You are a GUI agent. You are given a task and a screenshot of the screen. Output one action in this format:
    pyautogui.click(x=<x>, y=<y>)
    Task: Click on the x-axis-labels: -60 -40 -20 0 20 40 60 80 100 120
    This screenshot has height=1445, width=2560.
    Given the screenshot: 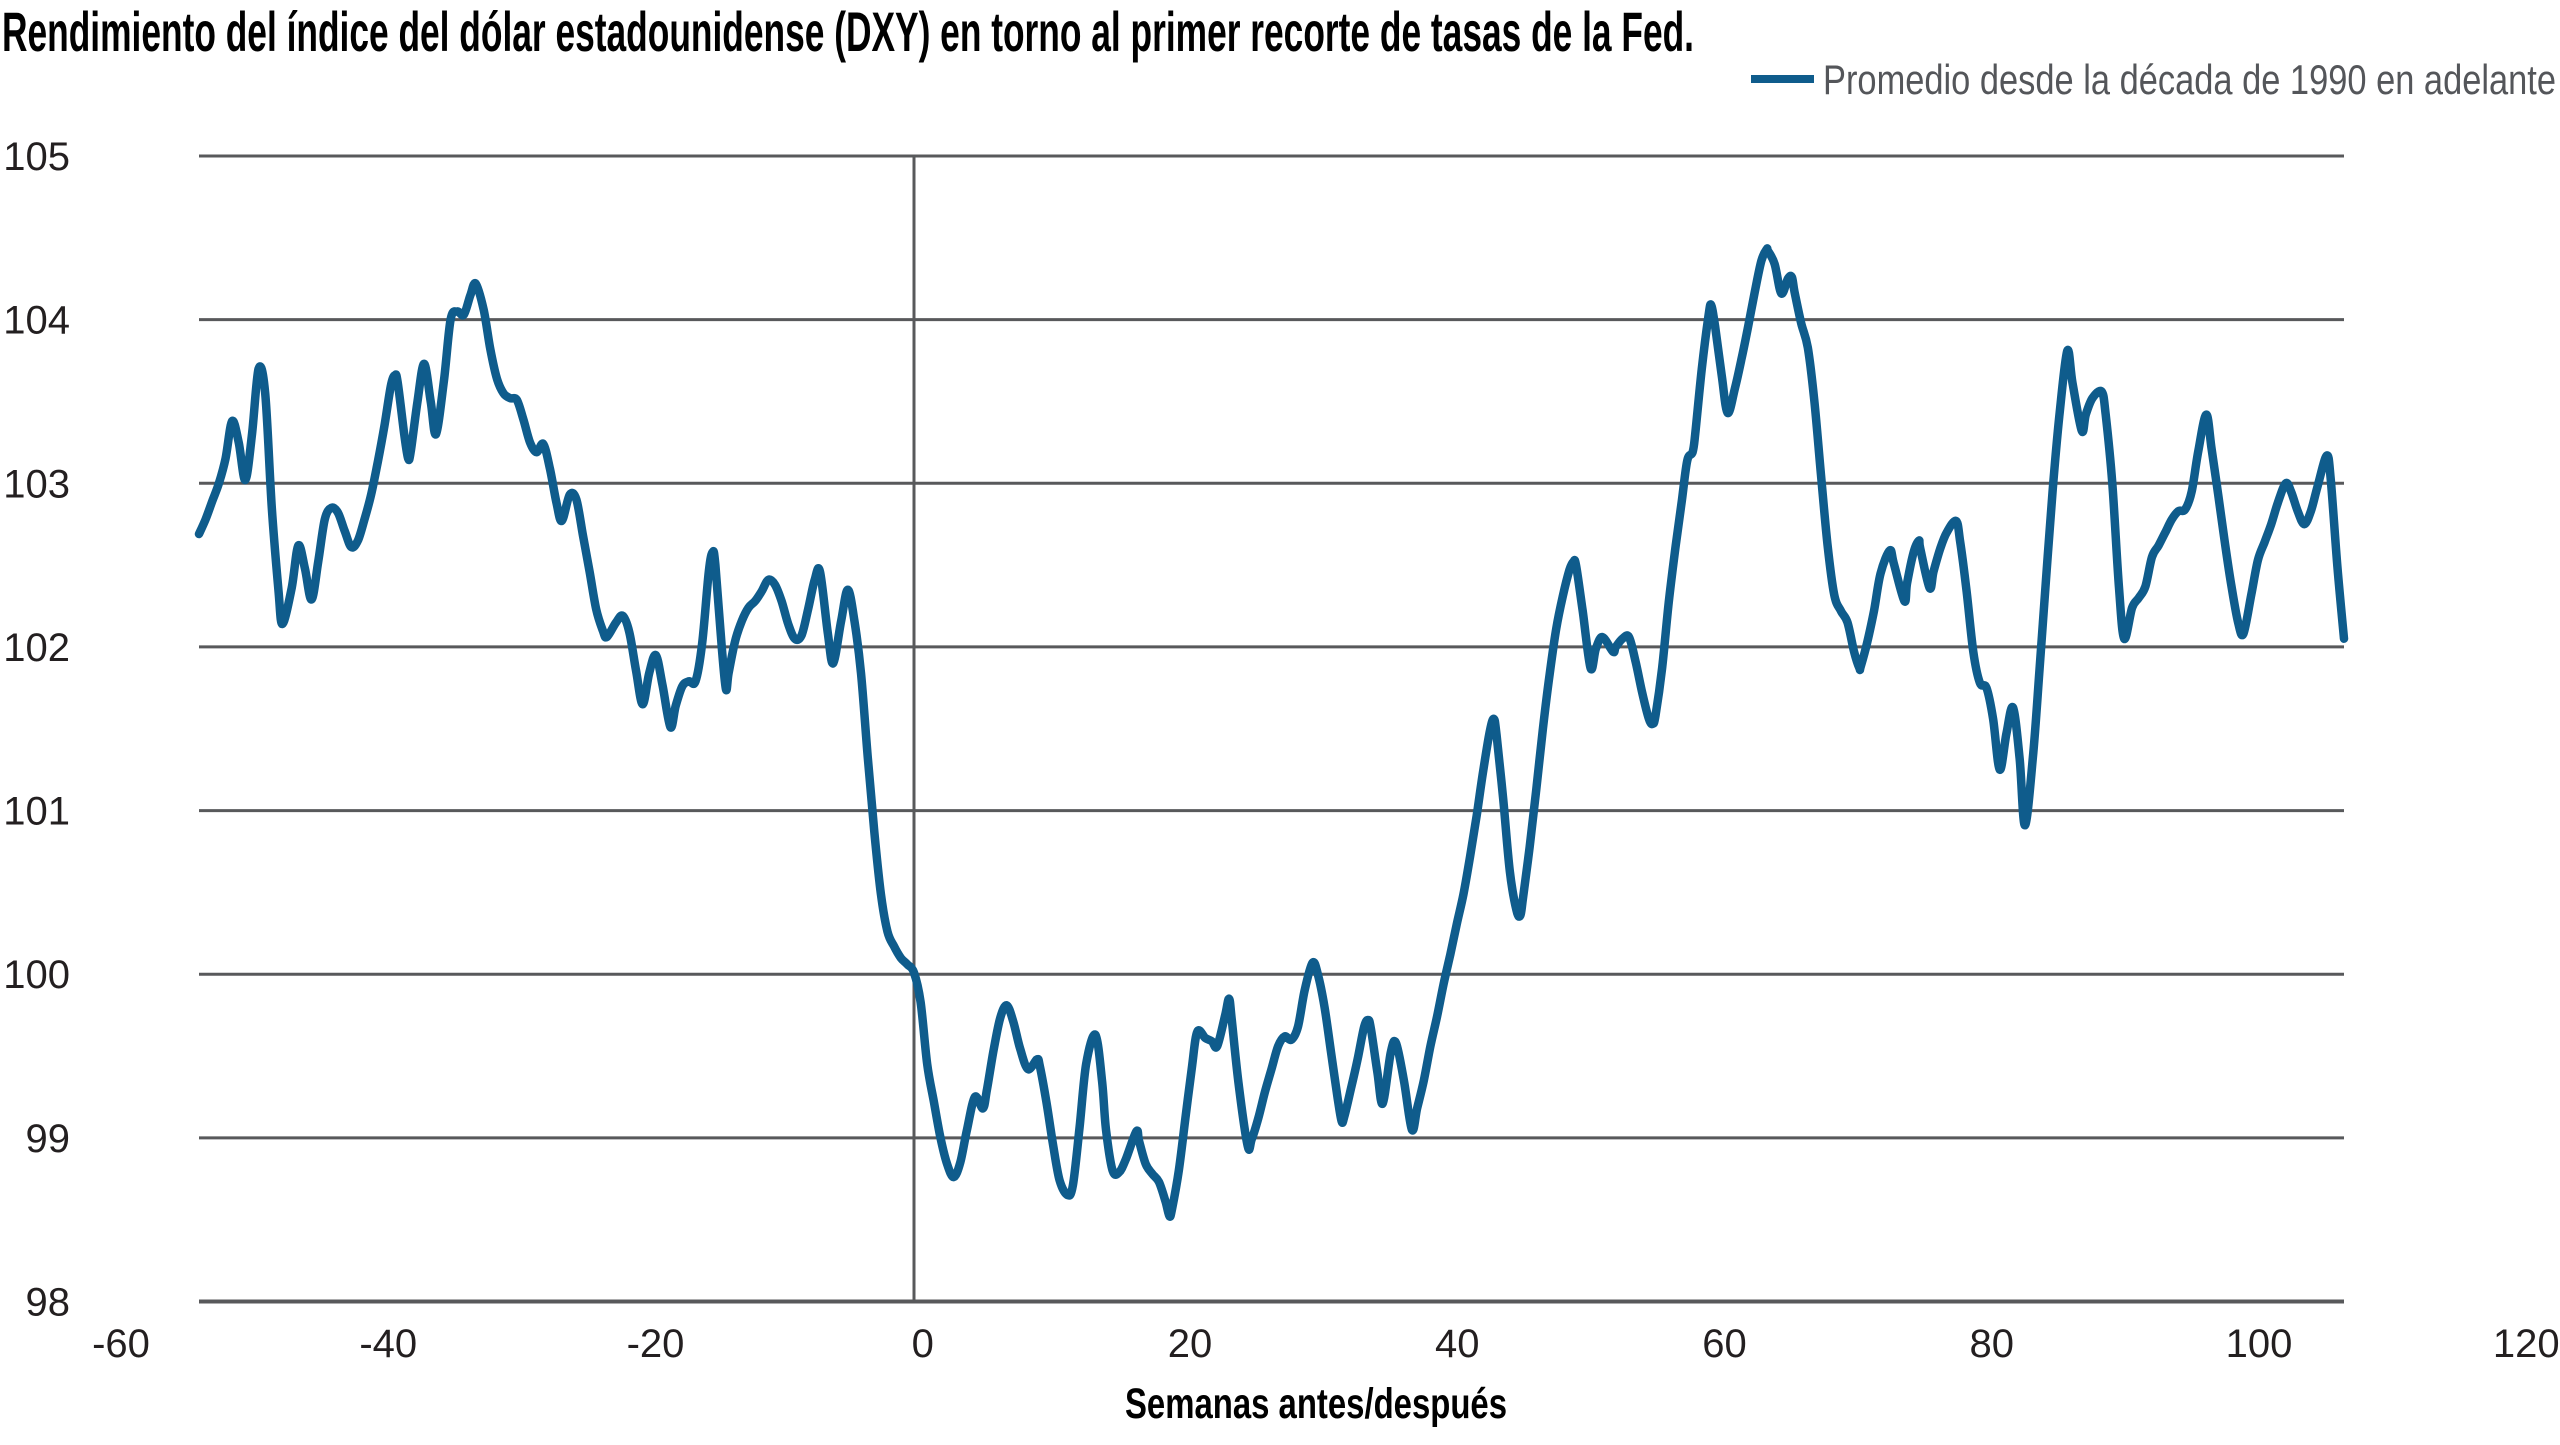 What is the action you would take?
    pyautogui.click(x=1326, y=1344)
    